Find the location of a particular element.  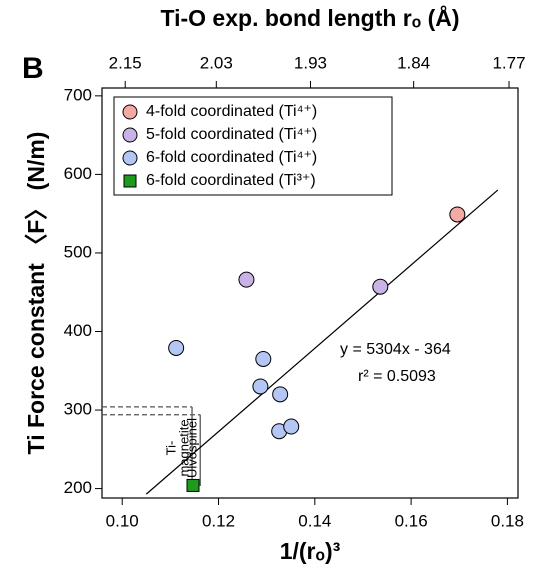

x-tick-label: 0.16 is located at coordinates (411, 520).